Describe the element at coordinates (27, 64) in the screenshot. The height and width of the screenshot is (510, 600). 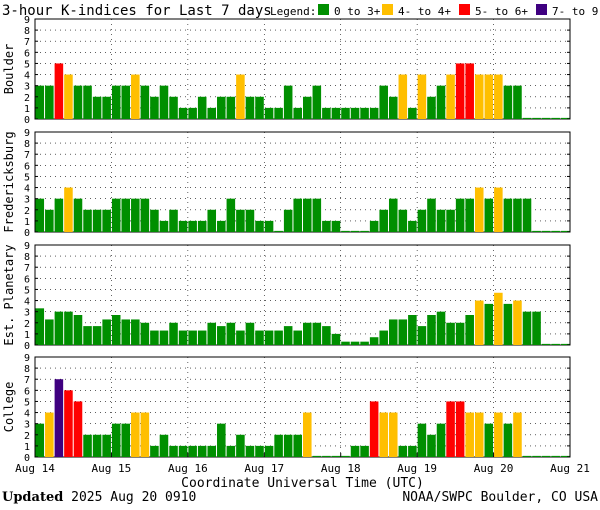
I see `y-tick-label: 5` at that location.